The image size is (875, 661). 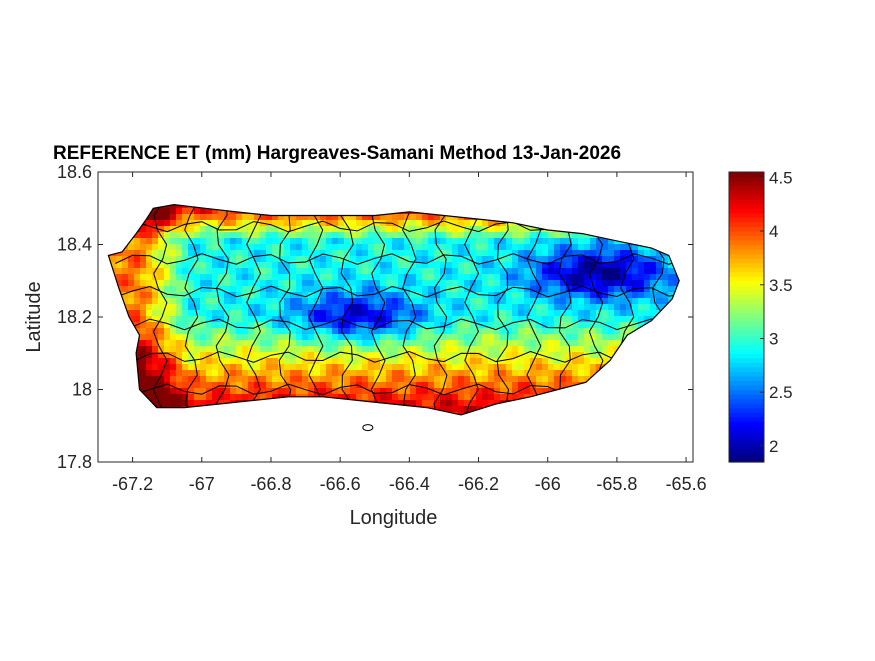 What do you see at coordinates (746, 428) in the screenshot?
I see `colorbar-segment` at bounding box center [746, 428].